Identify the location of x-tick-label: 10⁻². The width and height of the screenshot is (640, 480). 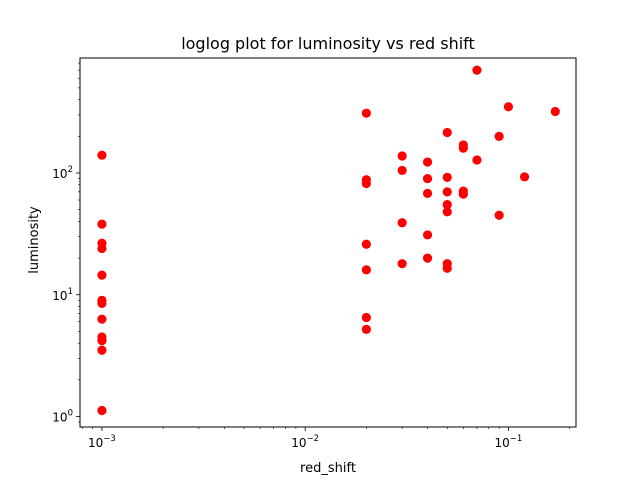
(305, 442).